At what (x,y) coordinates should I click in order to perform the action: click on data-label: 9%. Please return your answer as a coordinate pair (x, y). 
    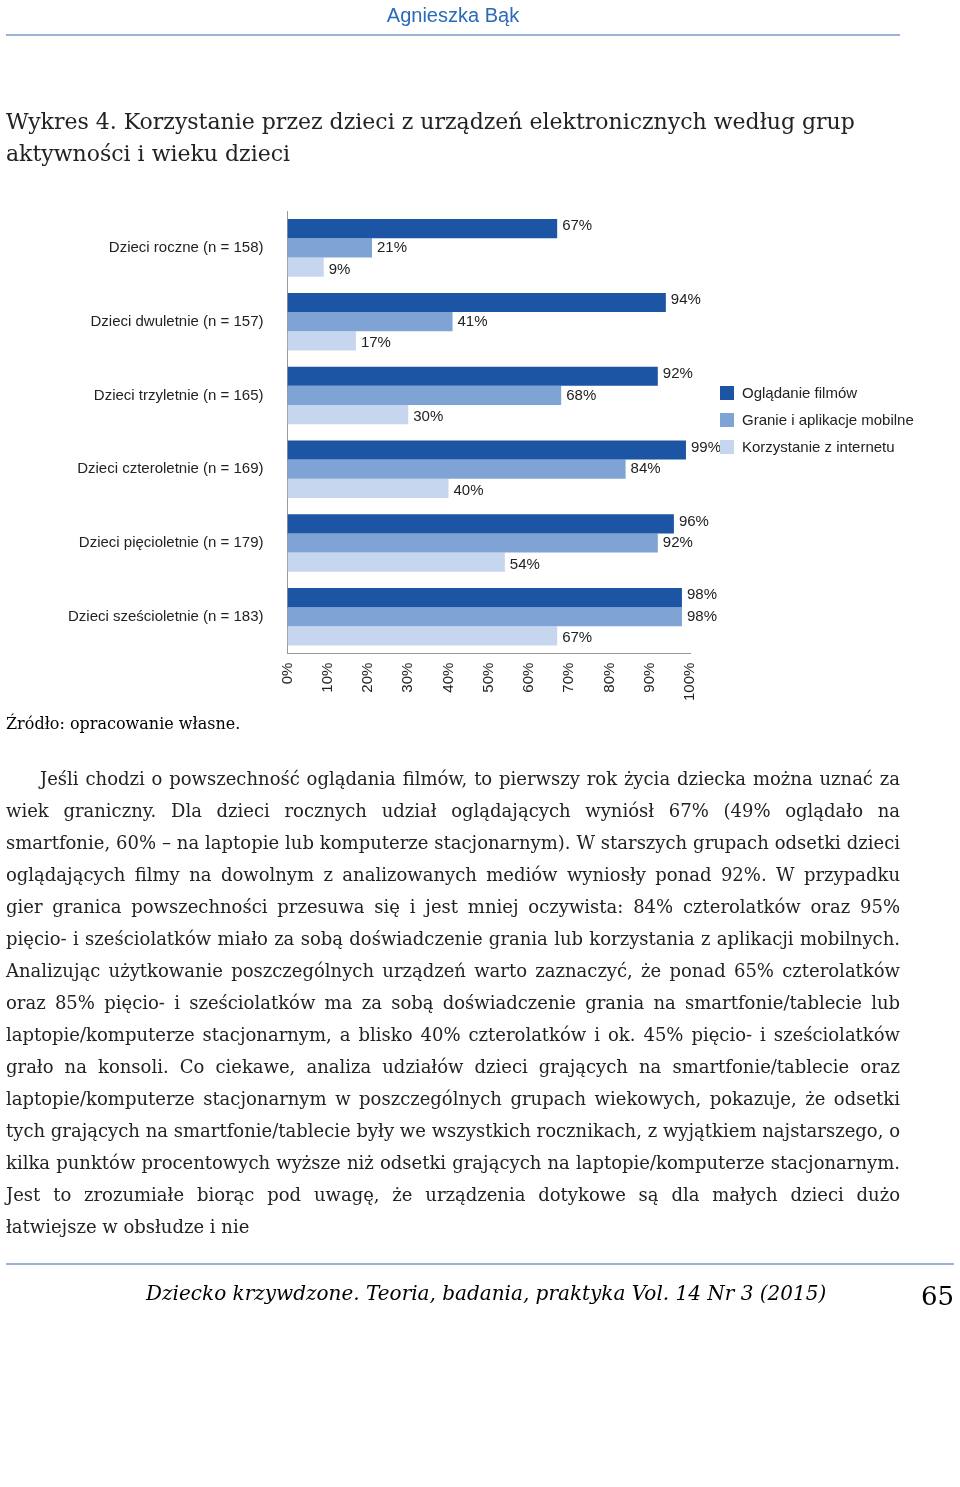
    Looking at the image, I should click on (339, 268).